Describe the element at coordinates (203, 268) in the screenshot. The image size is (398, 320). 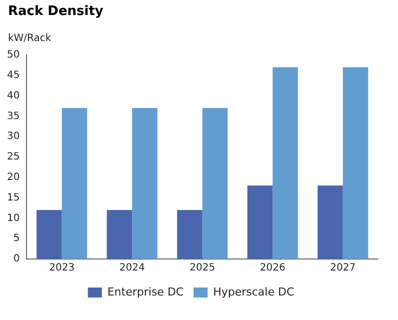
I see `x-tick-label: 2025` at that location.